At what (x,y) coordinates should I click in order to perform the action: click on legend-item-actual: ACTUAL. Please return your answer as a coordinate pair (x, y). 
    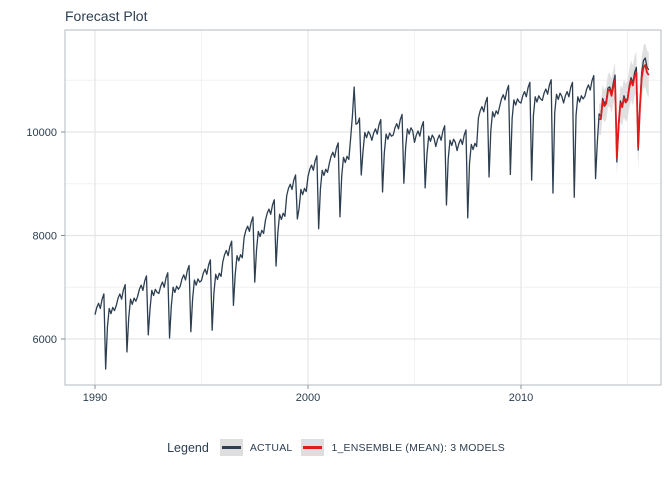
    Looking at the image, I should click on (256, 447).